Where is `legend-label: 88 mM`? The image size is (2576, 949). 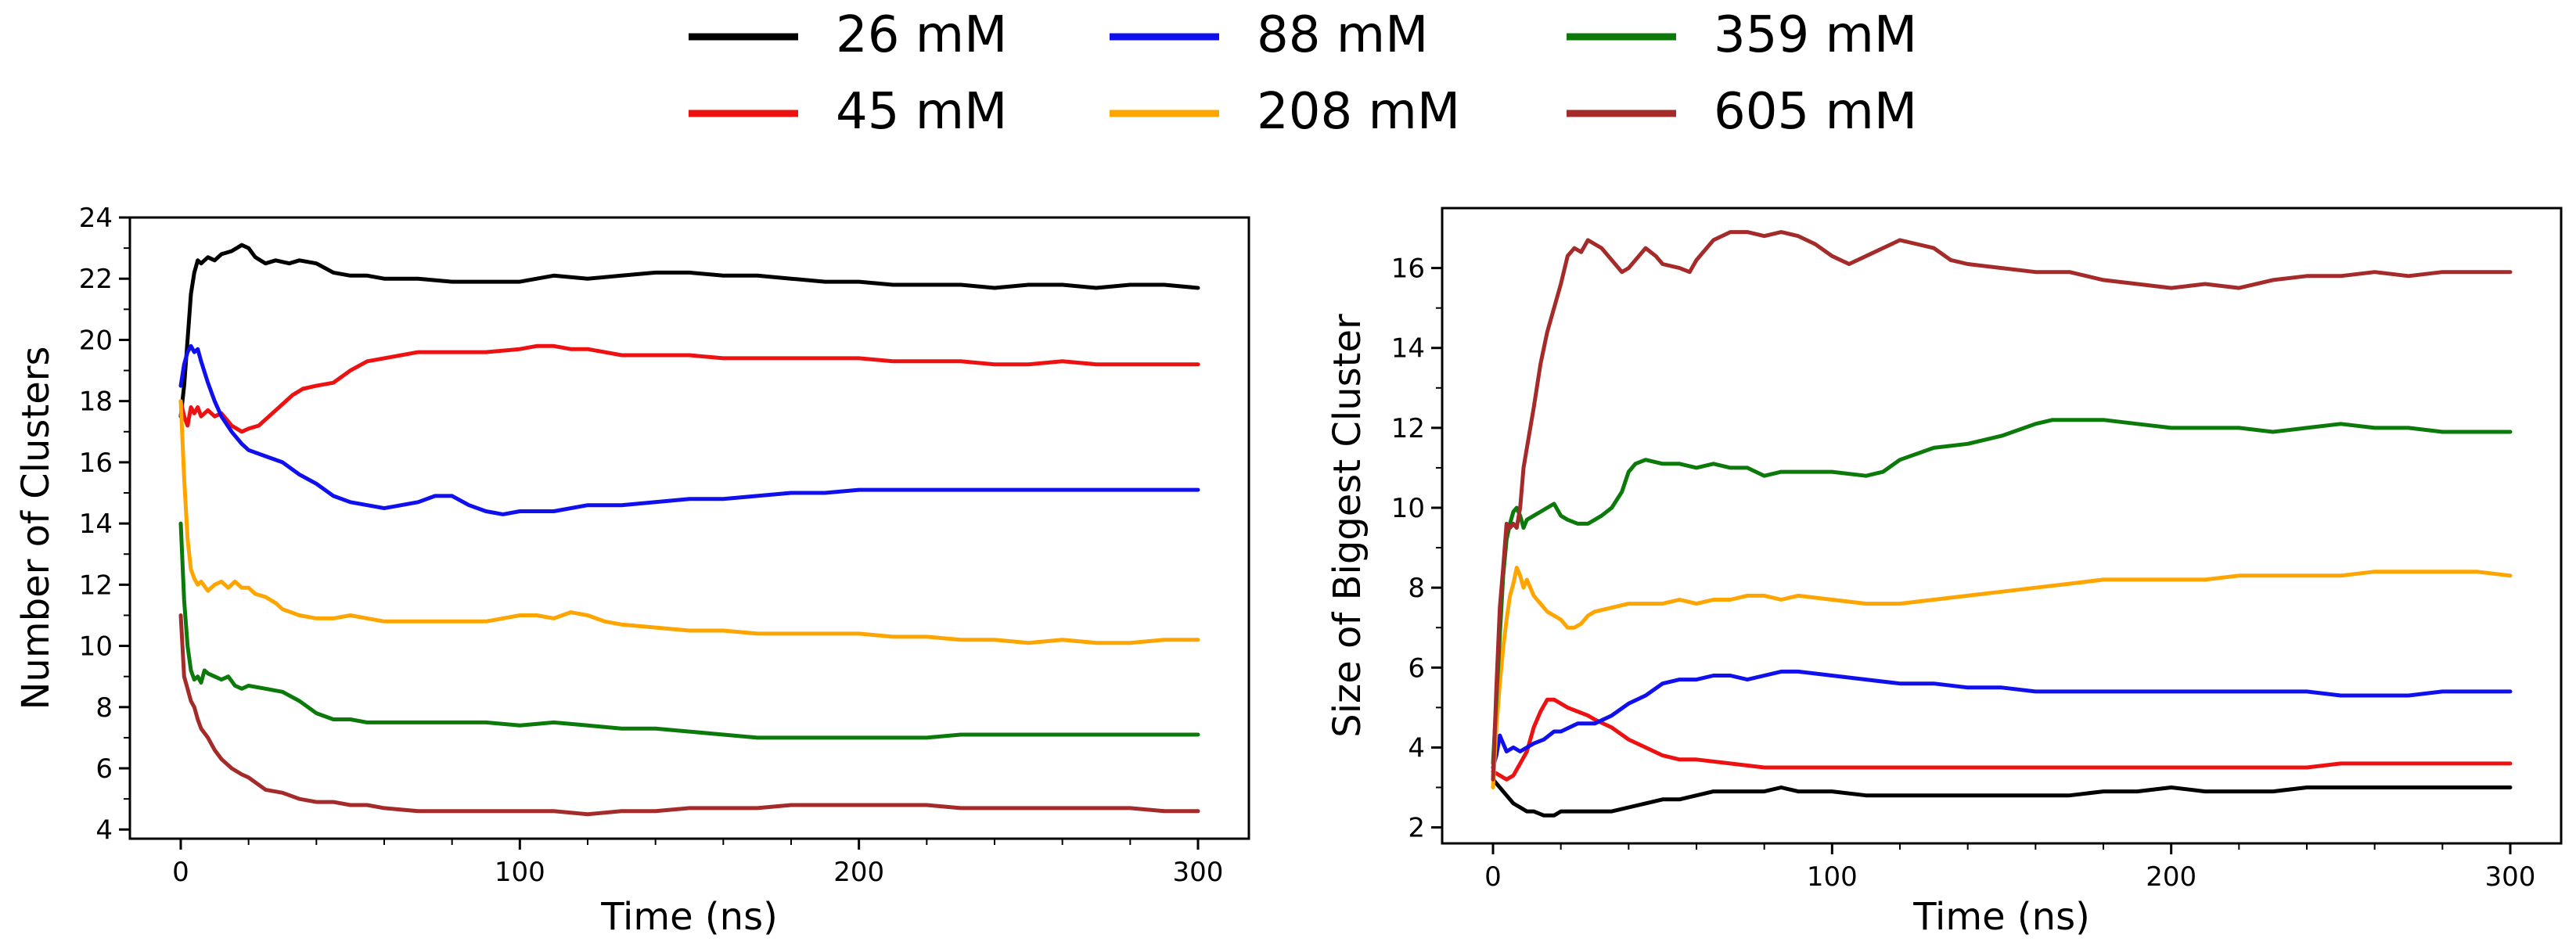
legend-label: 88 mM is located at coordinates (1342, 35).